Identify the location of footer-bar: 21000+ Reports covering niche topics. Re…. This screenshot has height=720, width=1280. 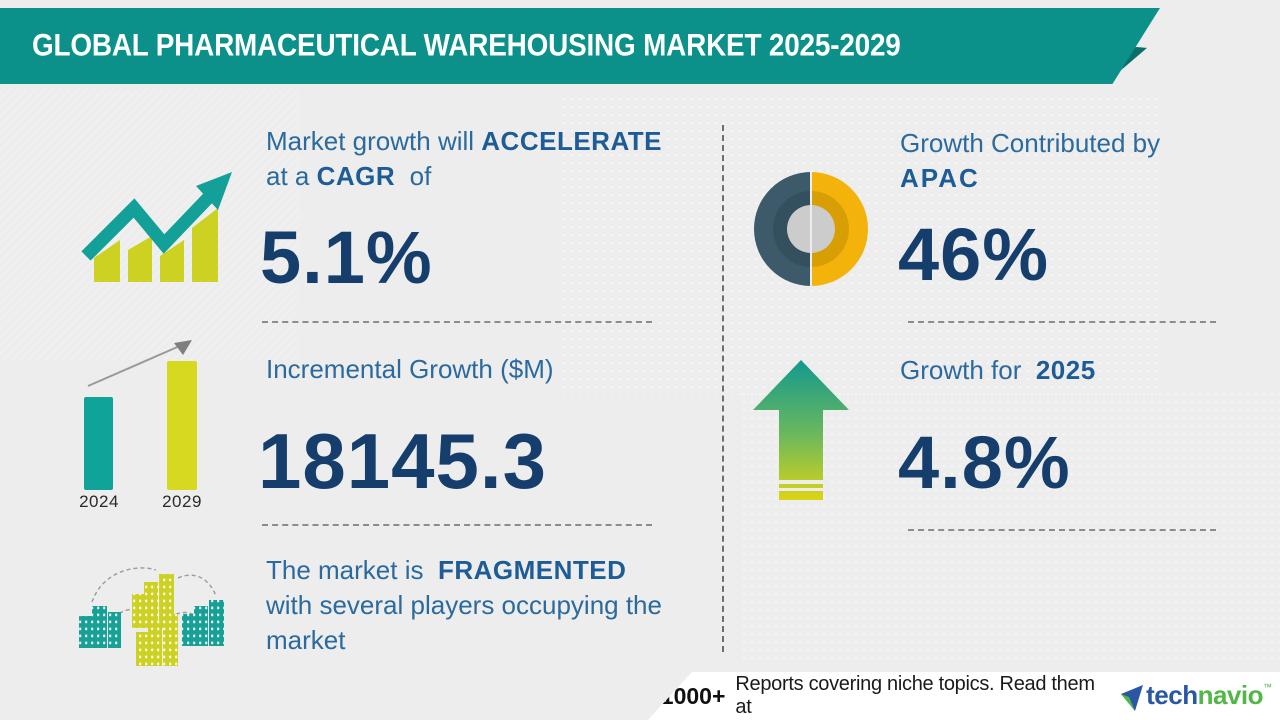
(964, 696).